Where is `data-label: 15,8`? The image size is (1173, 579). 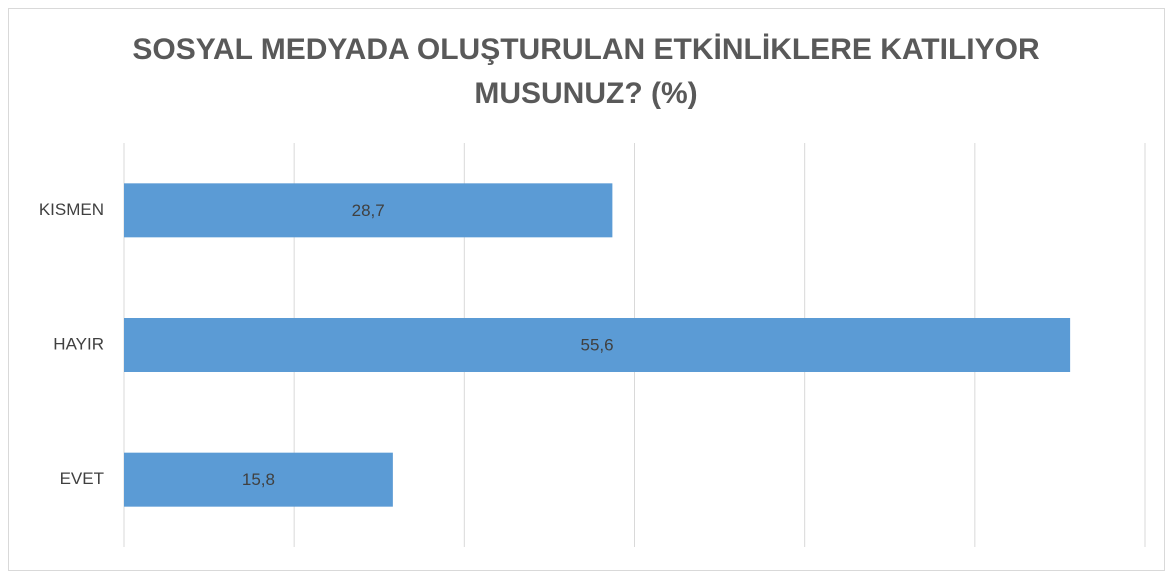
data-label: 15,8 is located at coordinates (258, 479).